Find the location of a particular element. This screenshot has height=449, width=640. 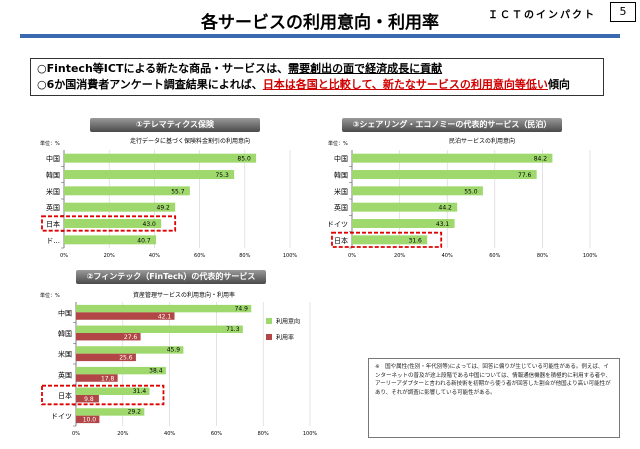

data-label: 38.4 is located at coordinates (156, 370).